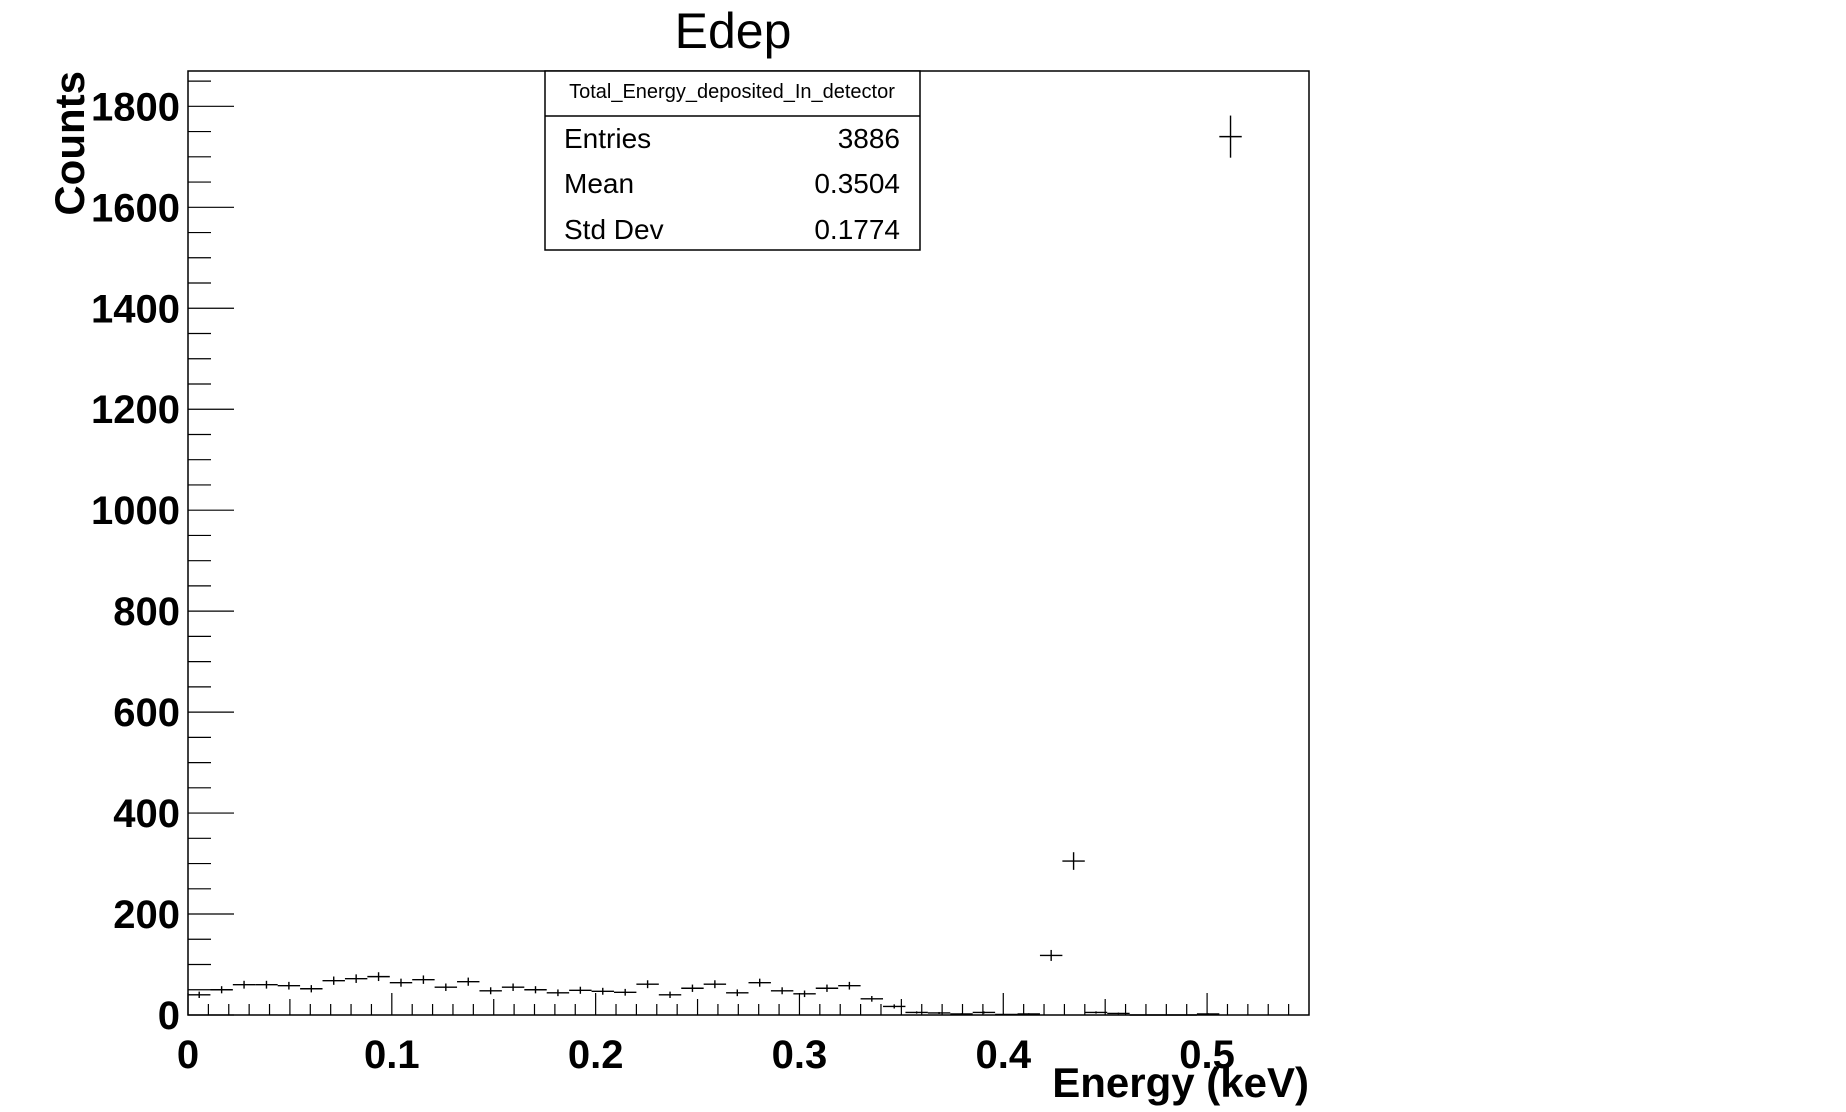 The width and height of the screenshot is (1846, 1112). Describe the element at coordinates (169, 1016) in the screenshot. I see `y-tick-label: 0` at that location.